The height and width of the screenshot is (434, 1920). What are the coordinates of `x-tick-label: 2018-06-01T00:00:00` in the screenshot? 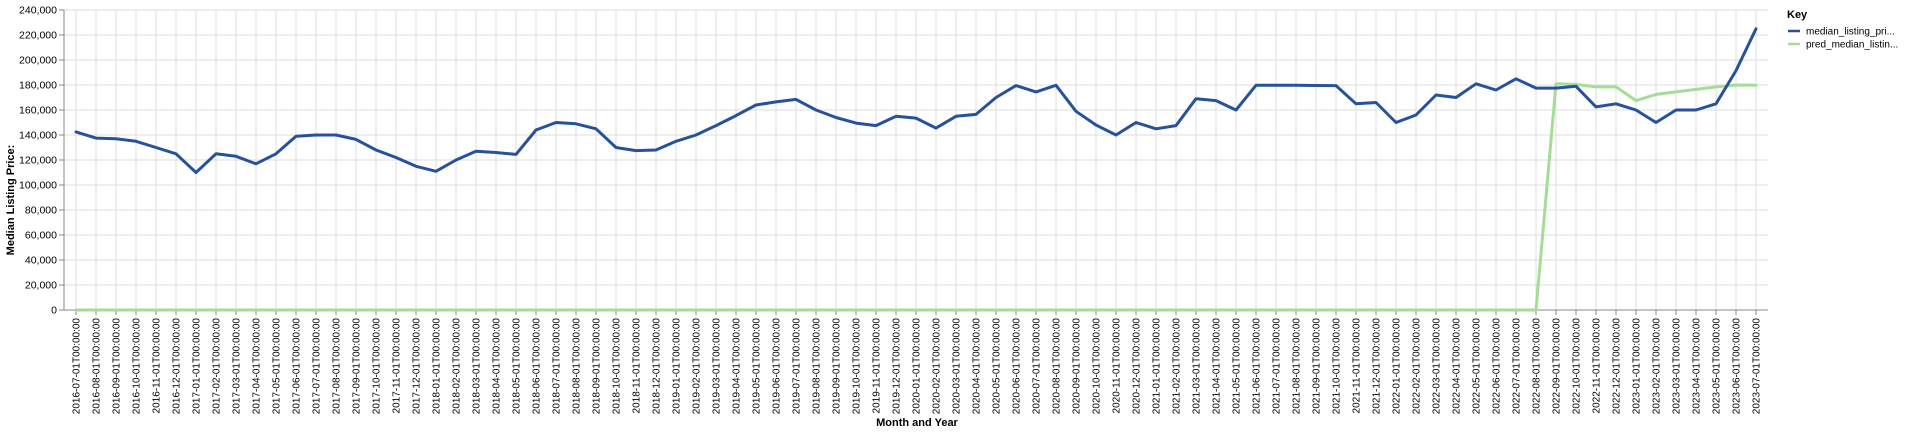 It's located at (537, 366).